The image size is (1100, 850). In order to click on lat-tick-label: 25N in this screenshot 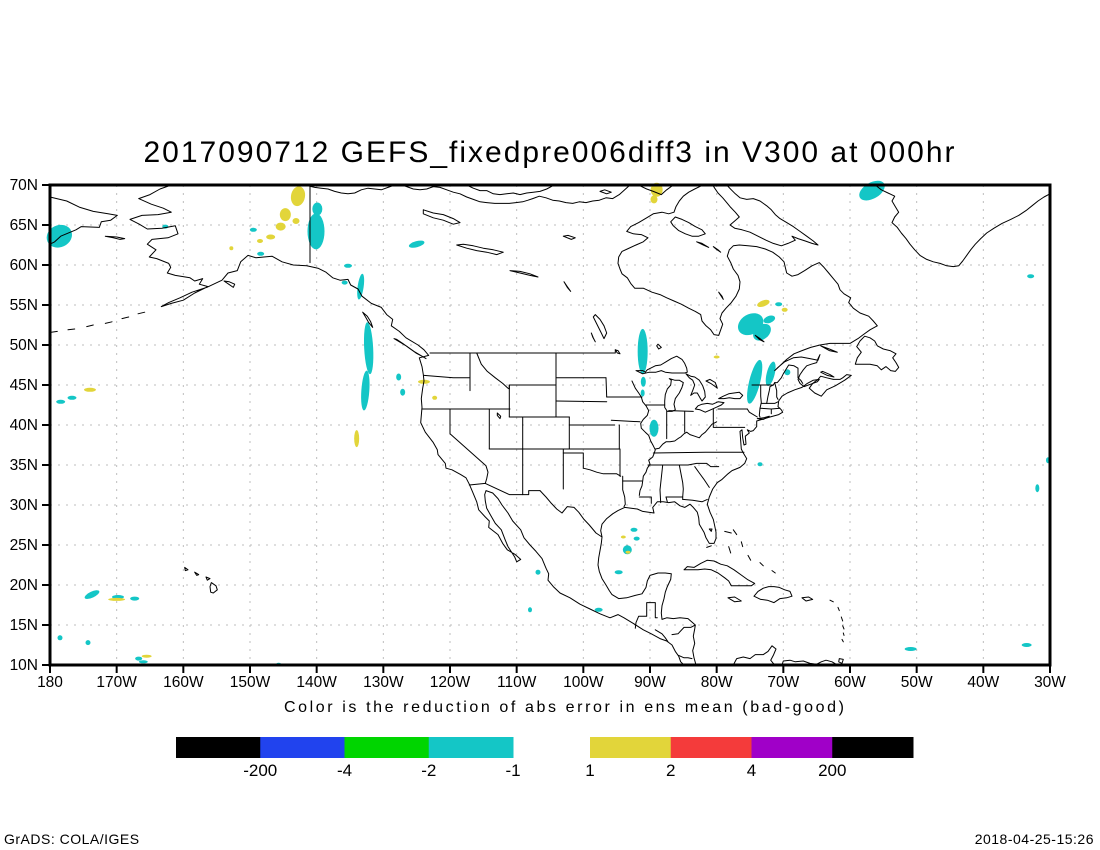, I will do `click(24, 545)`.